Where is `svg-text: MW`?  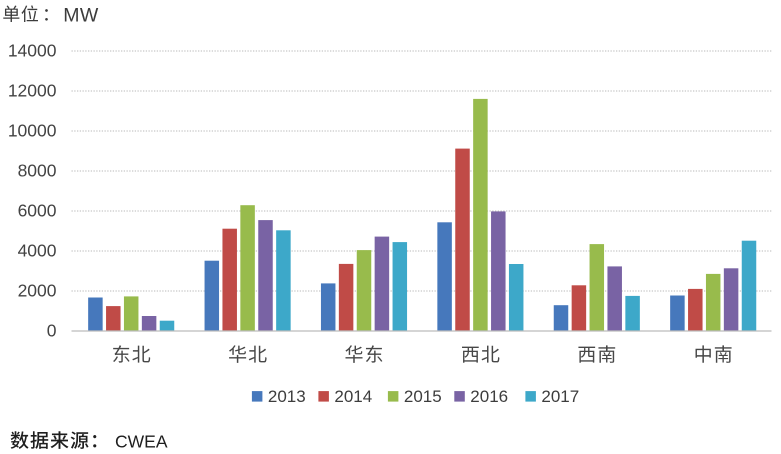
svg-text: MW is located at coordinates (81, 15).